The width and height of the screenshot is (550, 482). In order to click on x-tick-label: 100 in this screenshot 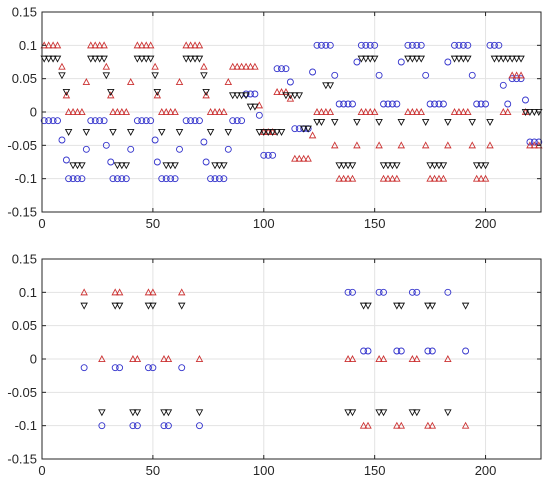, I will do `click(264, 223)`.